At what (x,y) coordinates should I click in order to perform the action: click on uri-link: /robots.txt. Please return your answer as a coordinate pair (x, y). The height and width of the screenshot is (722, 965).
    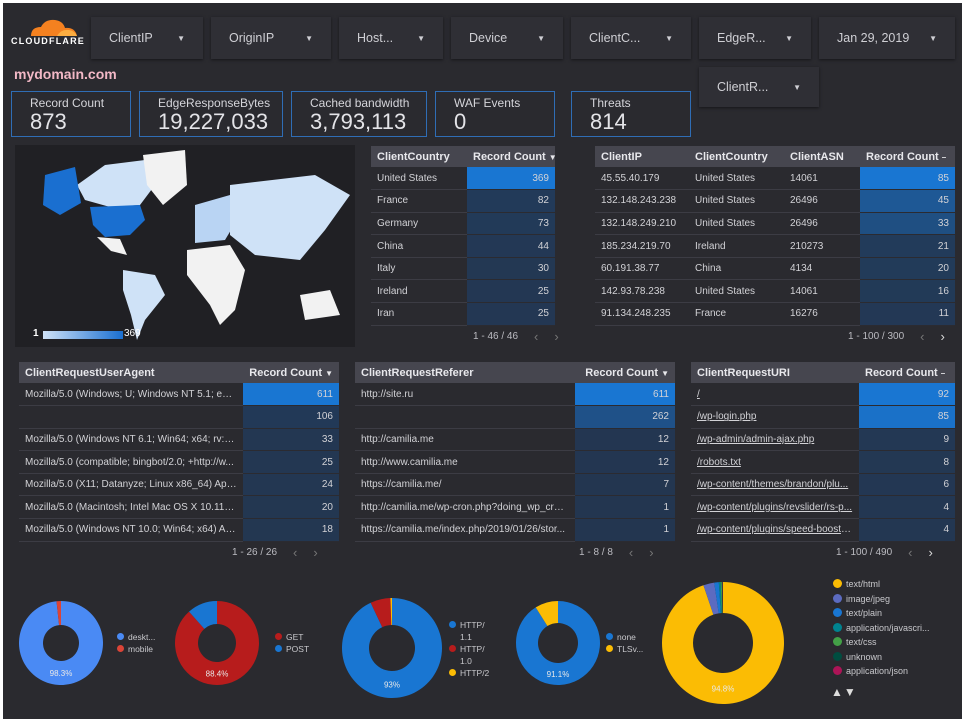
    Looking at the image, I should click on (719, 462).